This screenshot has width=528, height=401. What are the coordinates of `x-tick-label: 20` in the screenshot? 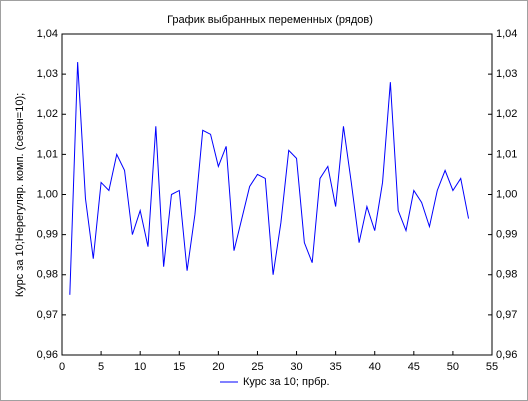 It's located at (218, 367).